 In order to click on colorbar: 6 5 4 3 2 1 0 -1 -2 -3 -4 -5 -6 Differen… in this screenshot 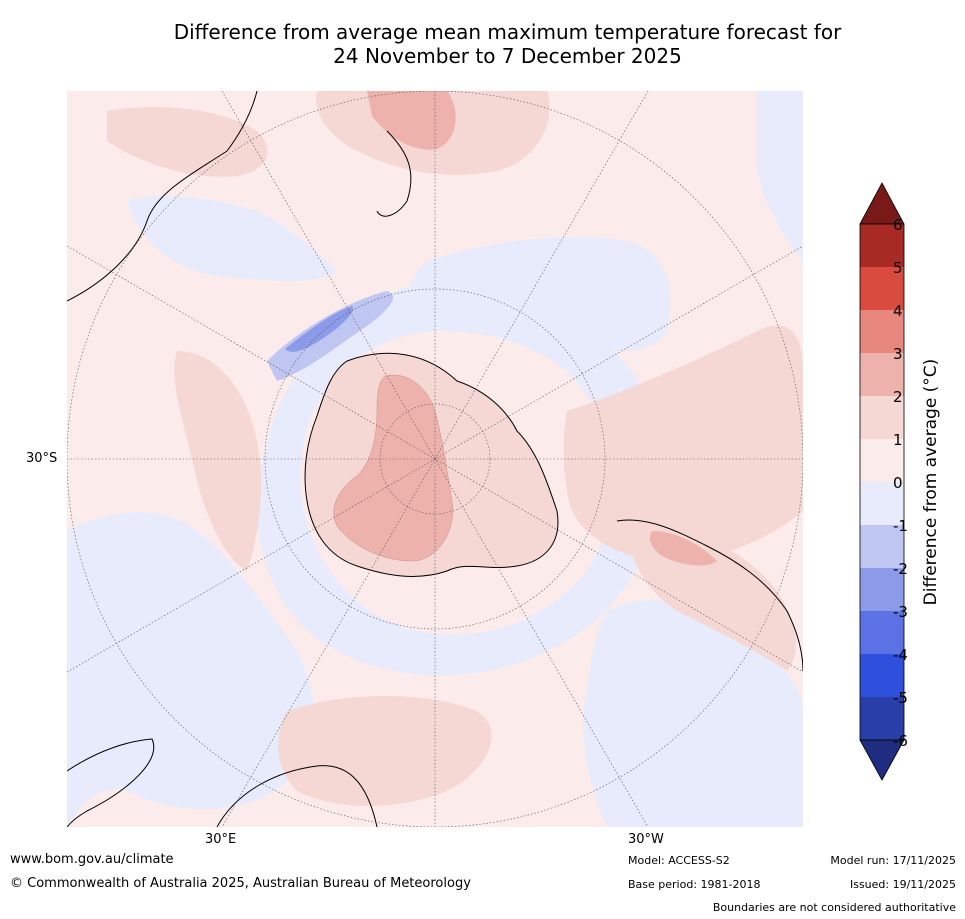, I will do `click(900, 481)`.